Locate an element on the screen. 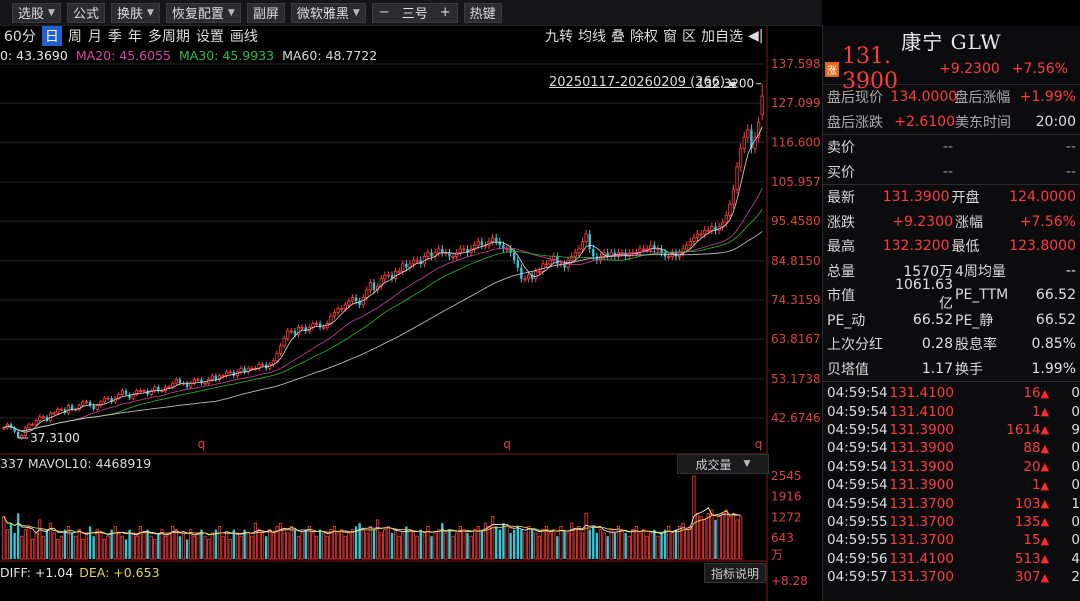 This screenshot has width=1080, height=601. ma-legend-item: 0: 43.3690 is located at coordinates (34, 55).